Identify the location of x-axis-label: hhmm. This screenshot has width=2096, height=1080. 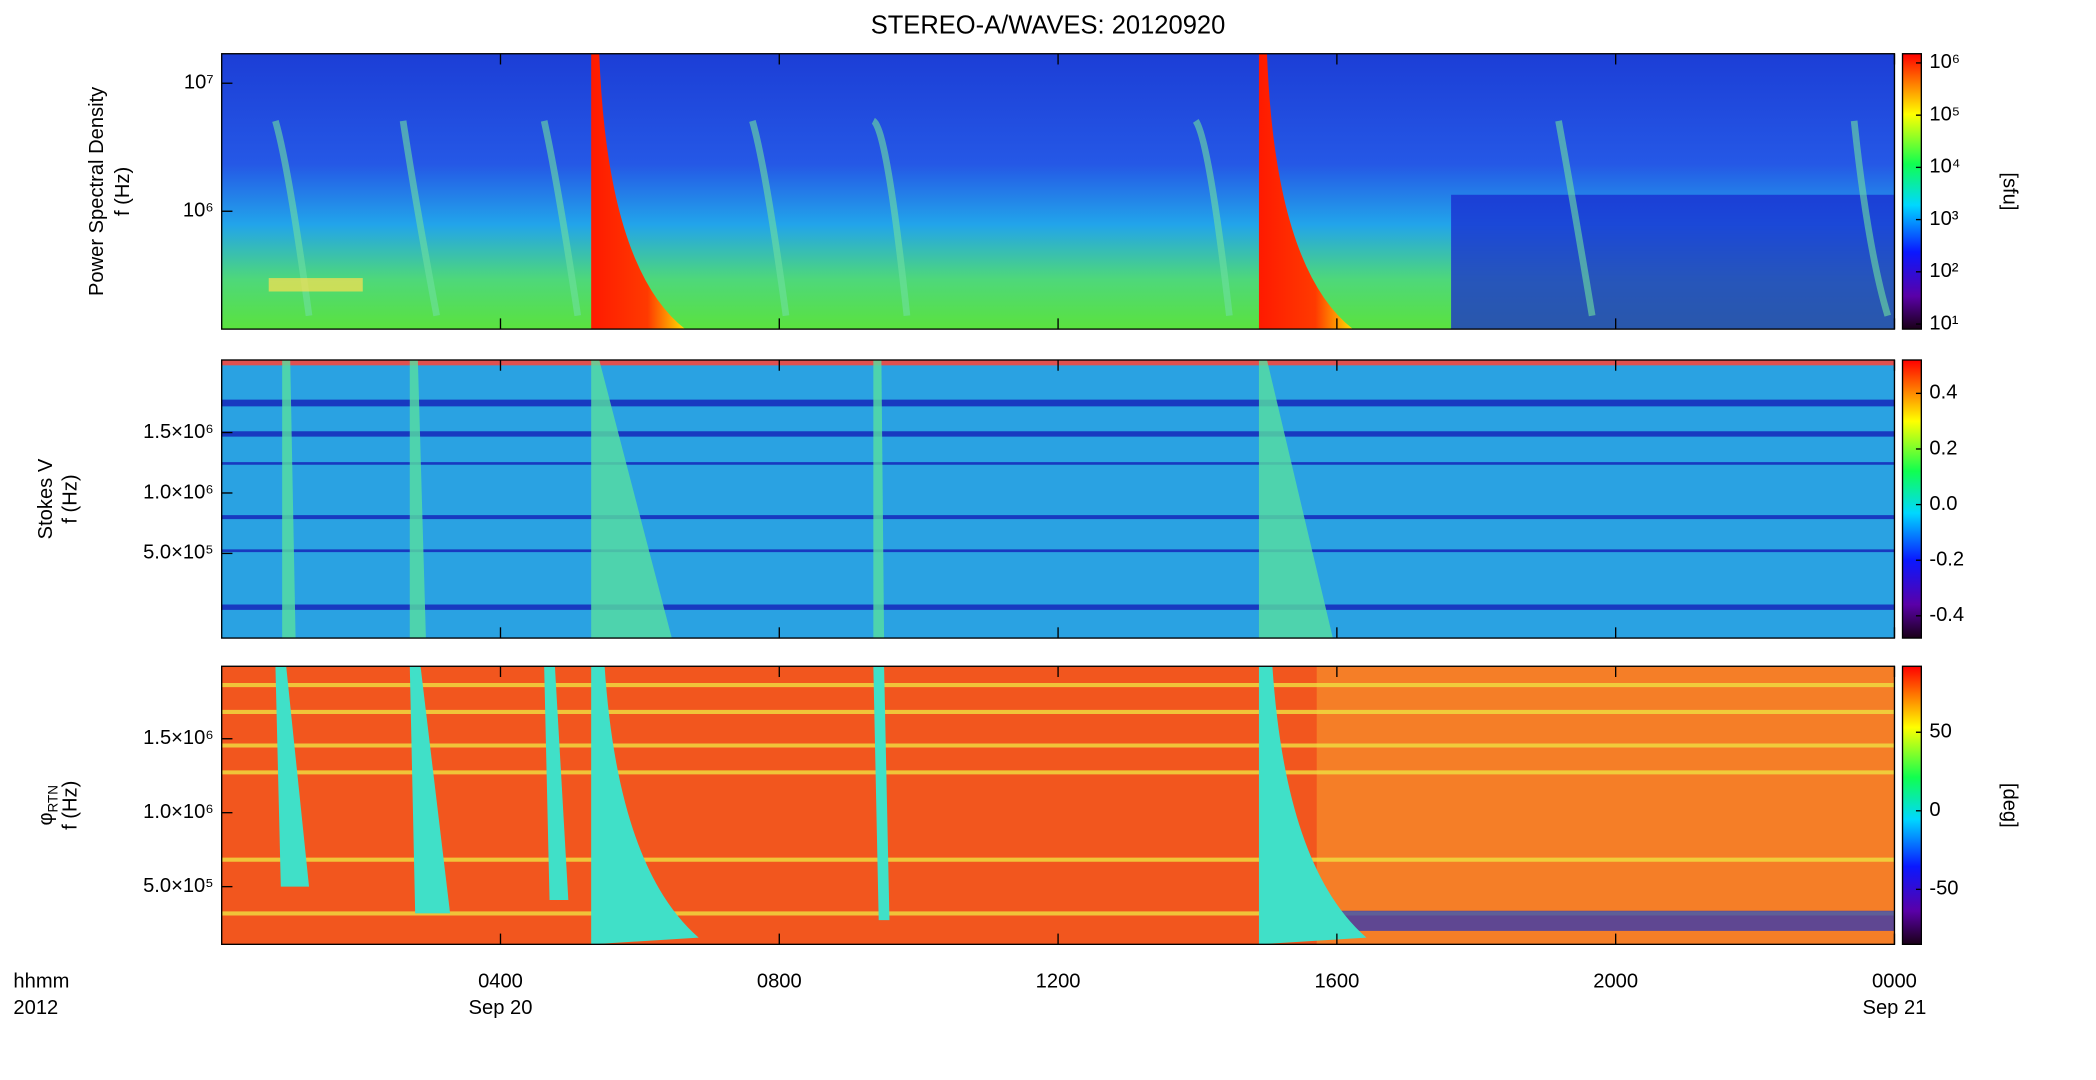
(41, 981).